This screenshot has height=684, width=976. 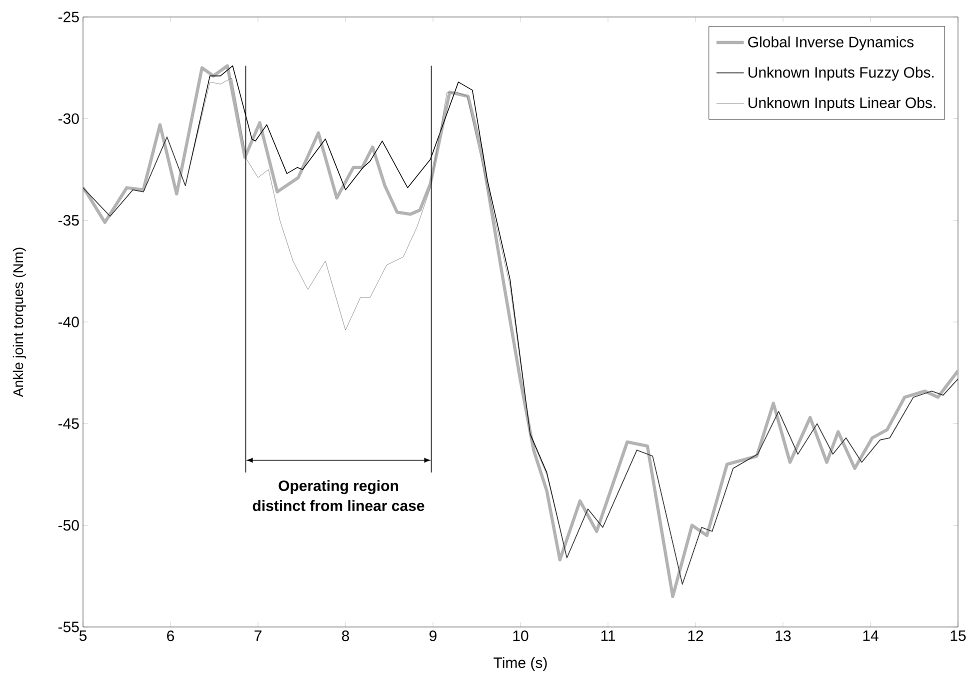 What do you see at coordinates (68, 17) in the screenshot?
I see `y-tick-label: -25` at bounding box center [68, 17].